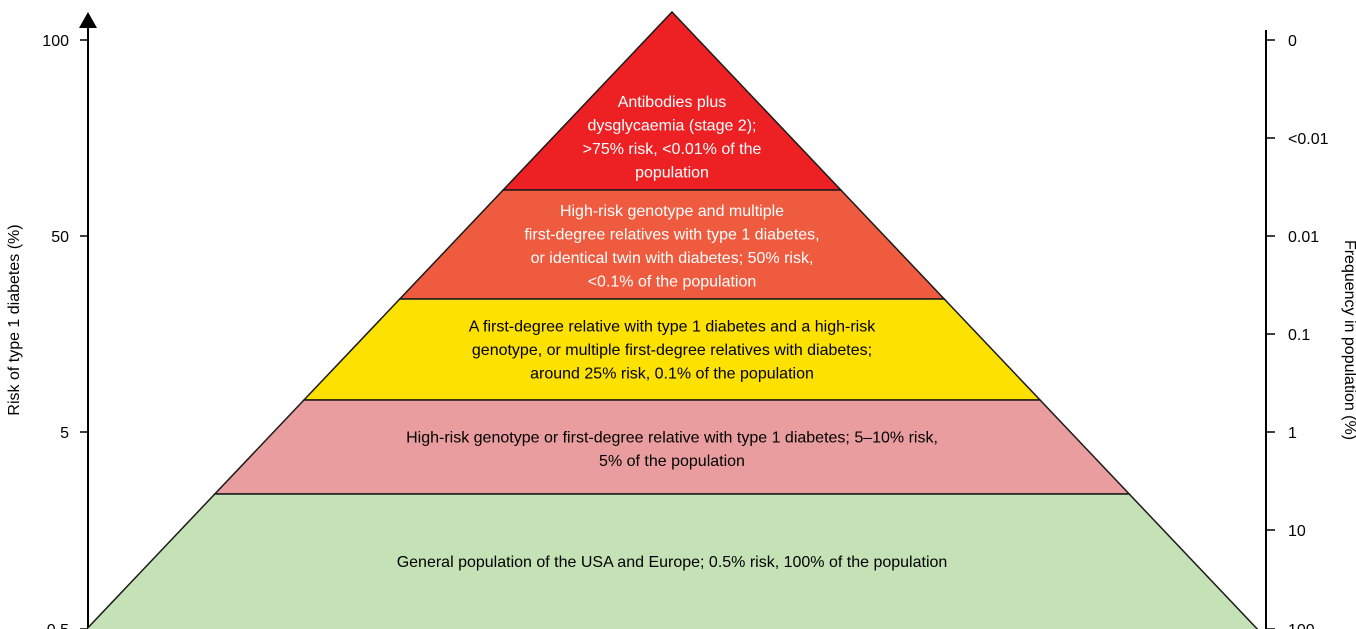 The height and width of the screenshot is (629, 1356). Describe the element at coordinates (1301, 625) in the screenshot. I see `right-axis-tick-label: 100` at that location.